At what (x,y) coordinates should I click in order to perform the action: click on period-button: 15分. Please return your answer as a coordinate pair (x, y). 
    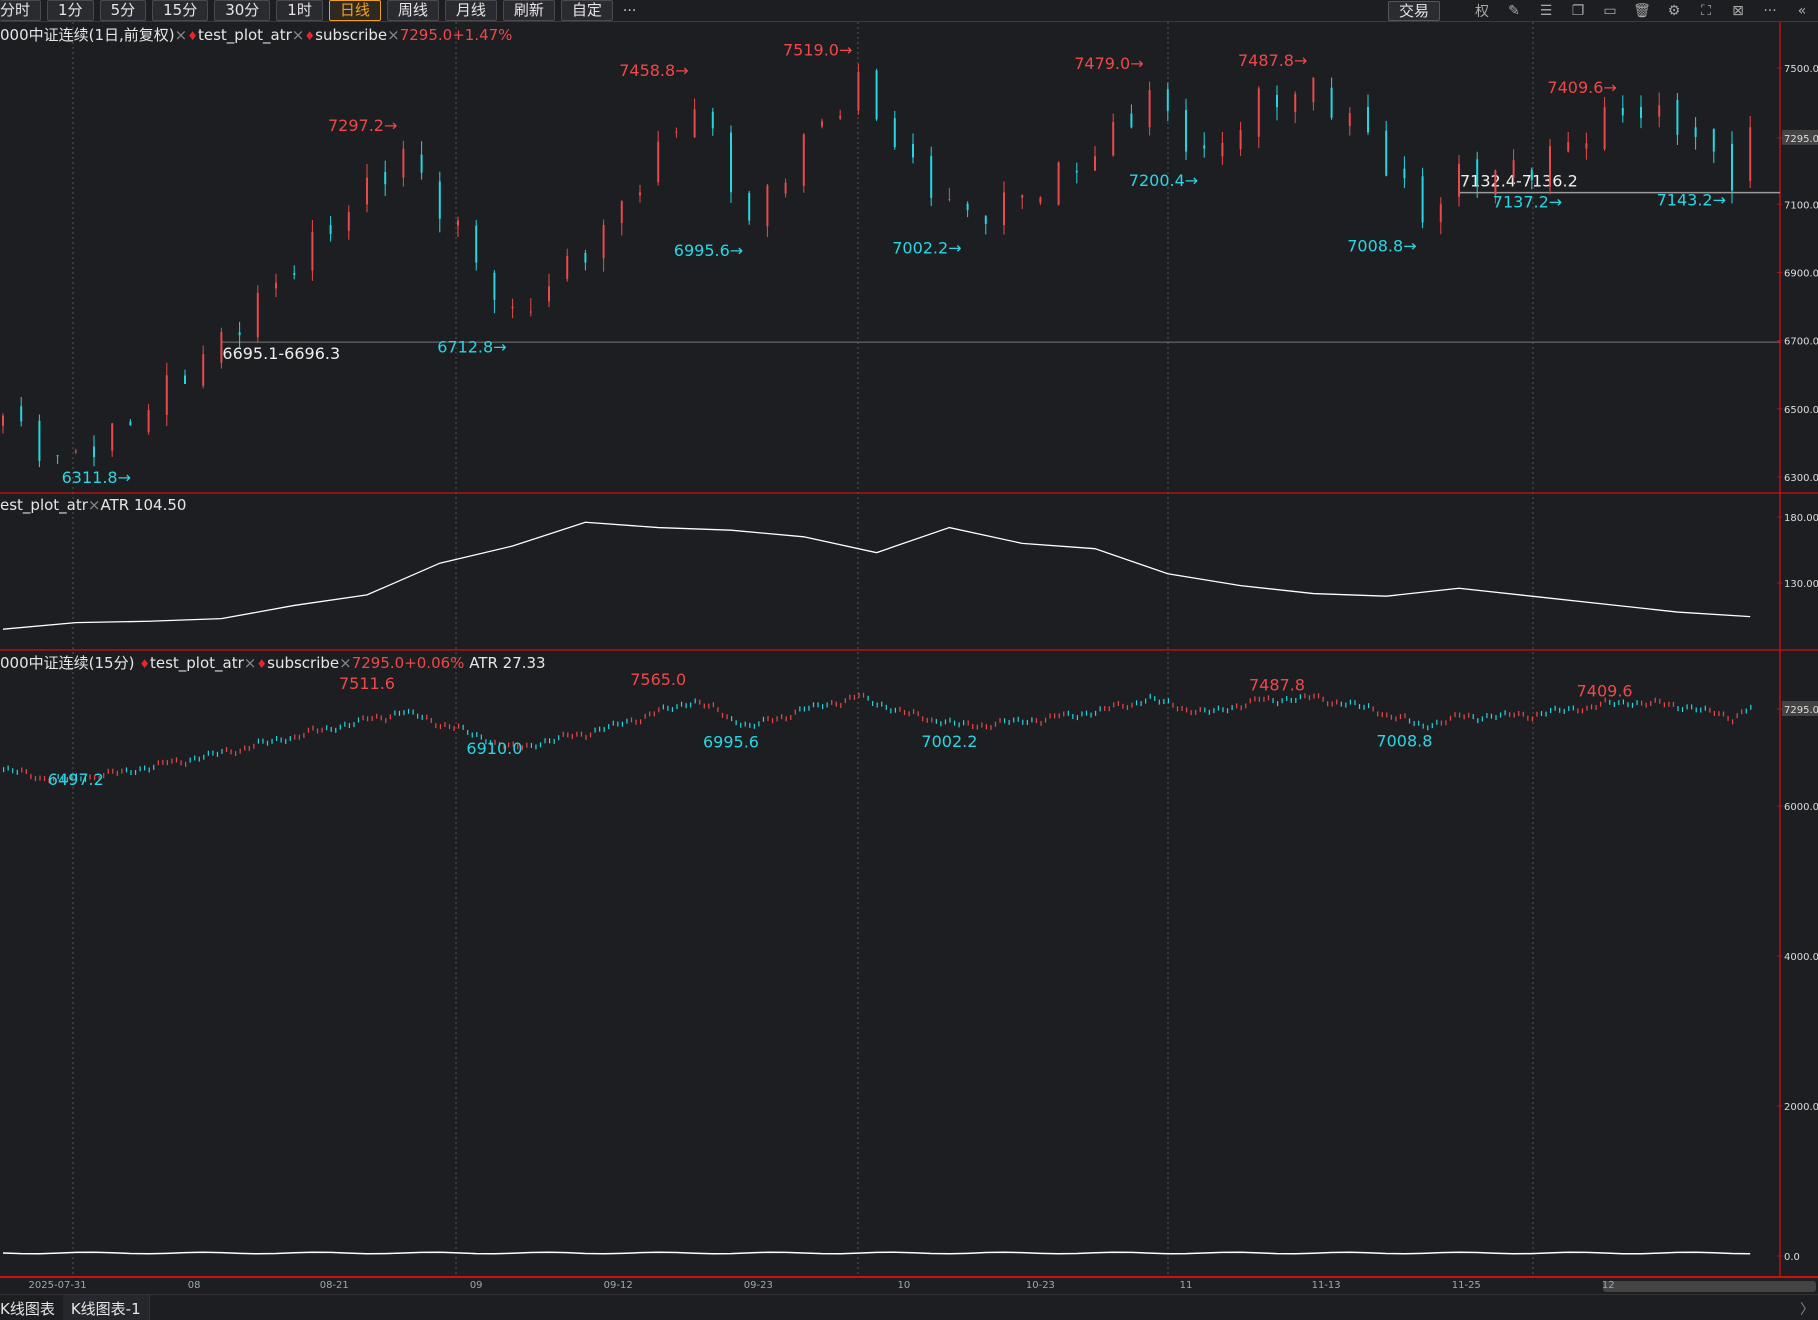
    Looking at the image, I should click on (180, 10).